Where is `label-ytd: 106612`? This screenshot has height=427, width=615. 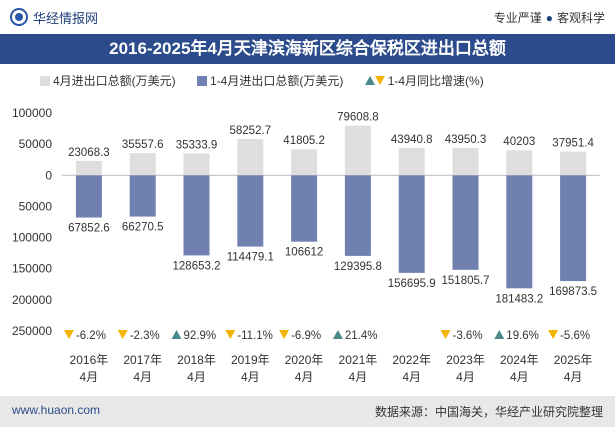 label-ytd: 106612 is located at coordinates (304, 253).